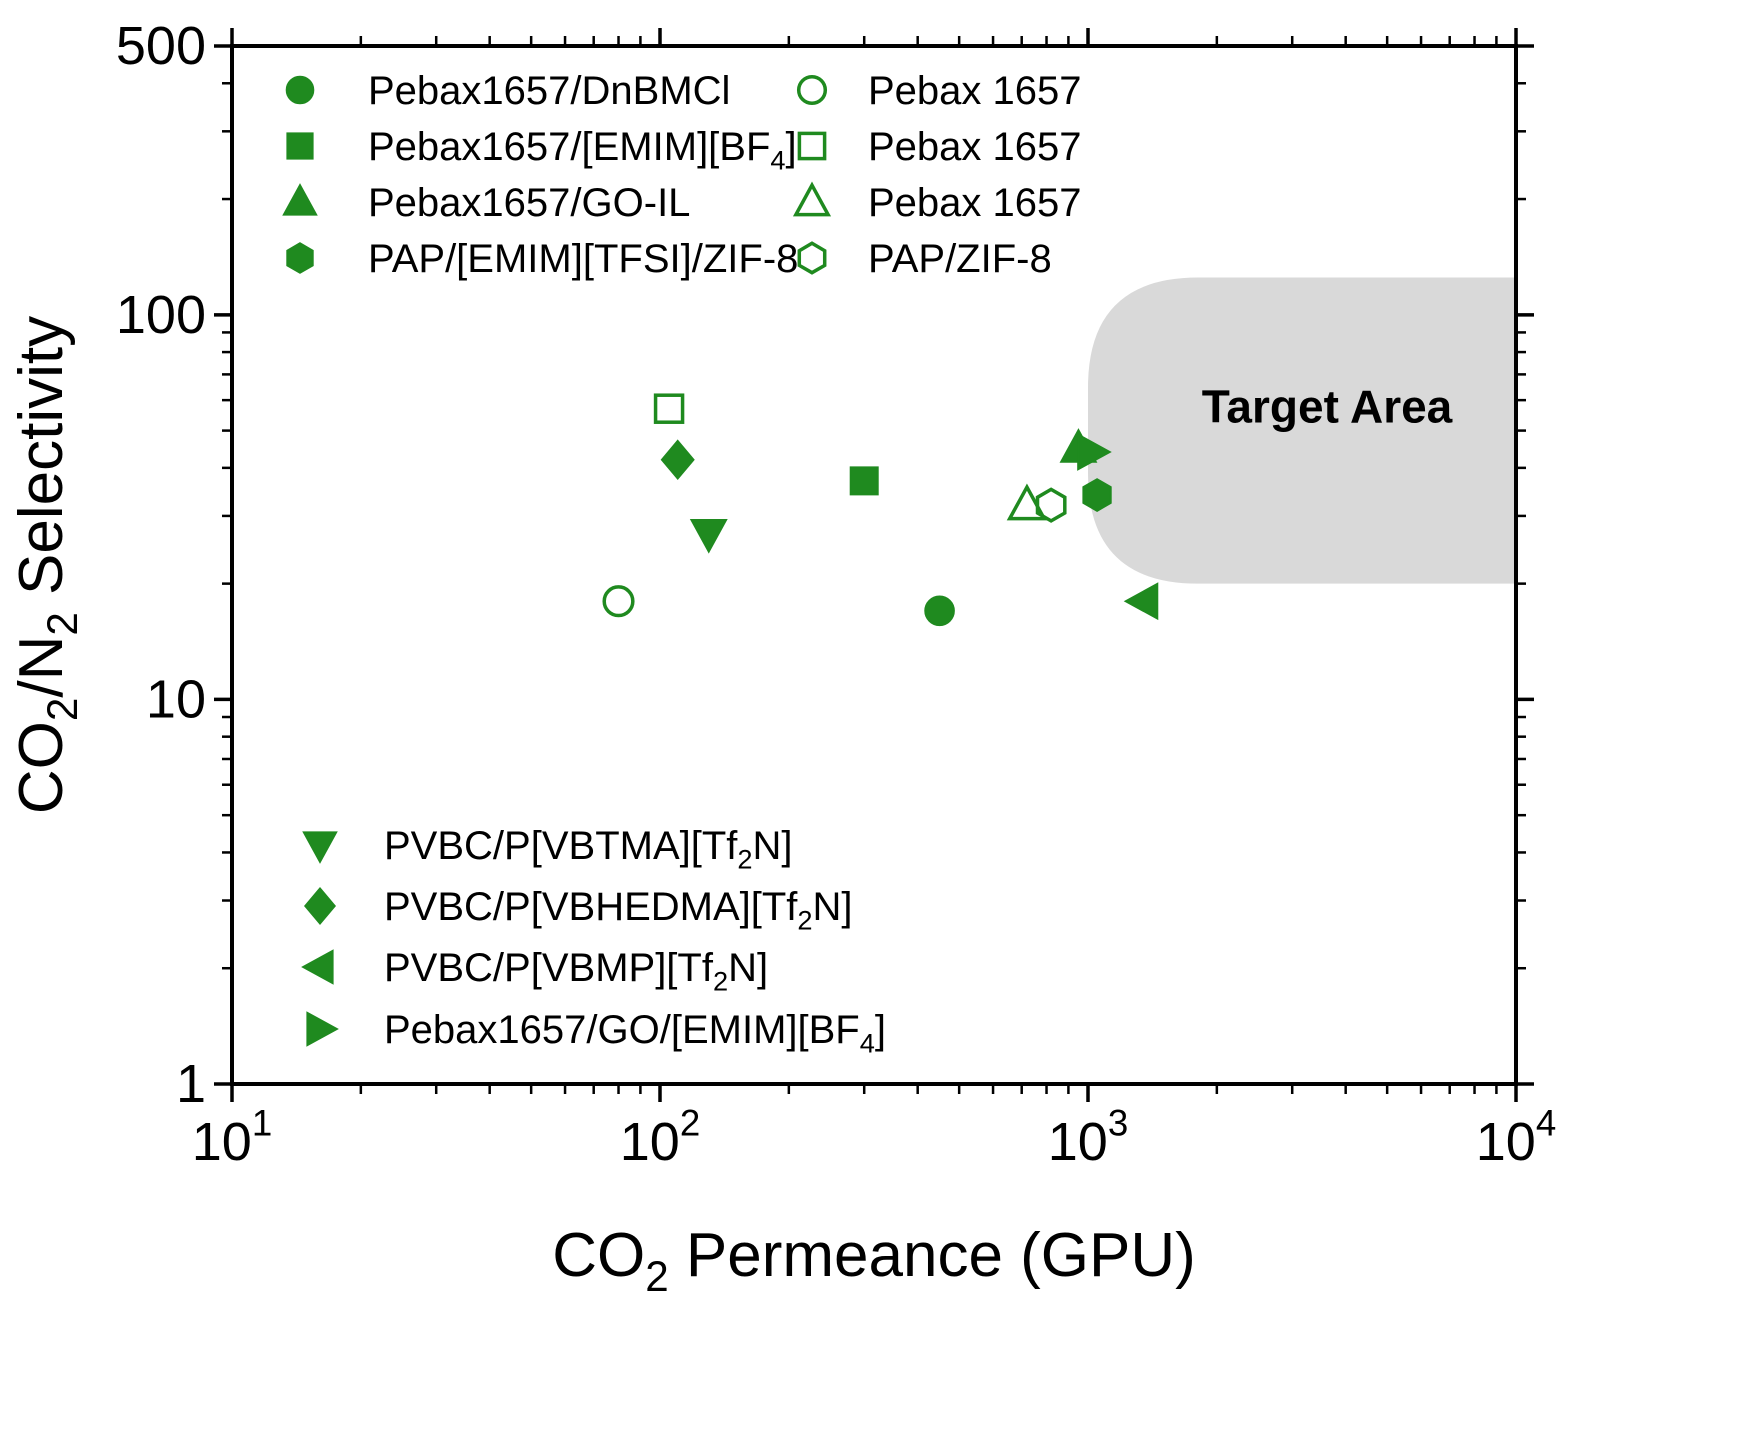 Image resolution: width=1761 pixels, height=1455 pixels. I want to click on target-area-region, so click(1302, 430).